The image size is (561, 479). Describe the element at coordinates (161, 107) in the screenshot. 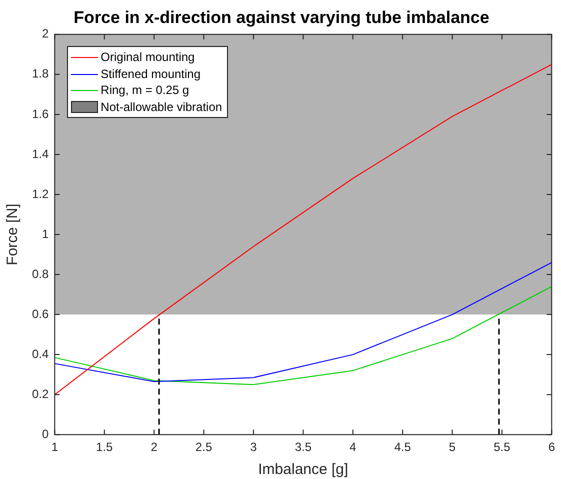

I see `band-label: Not-allowable vibration` at that location.